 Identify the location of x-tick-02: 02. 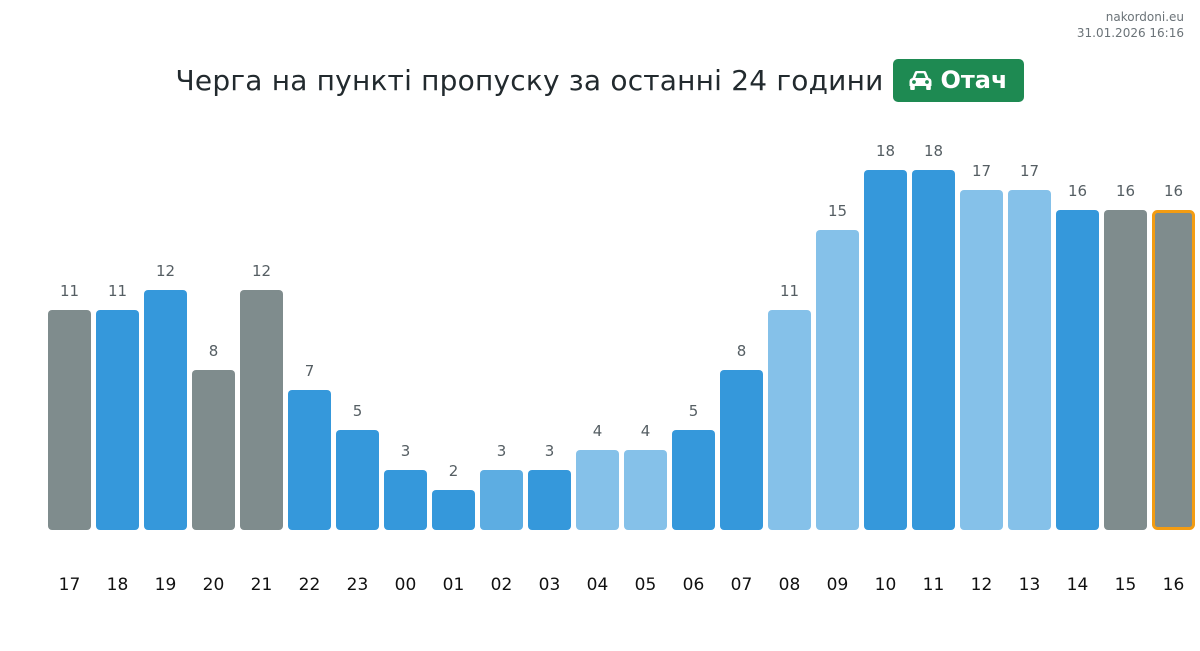
(502, 585).